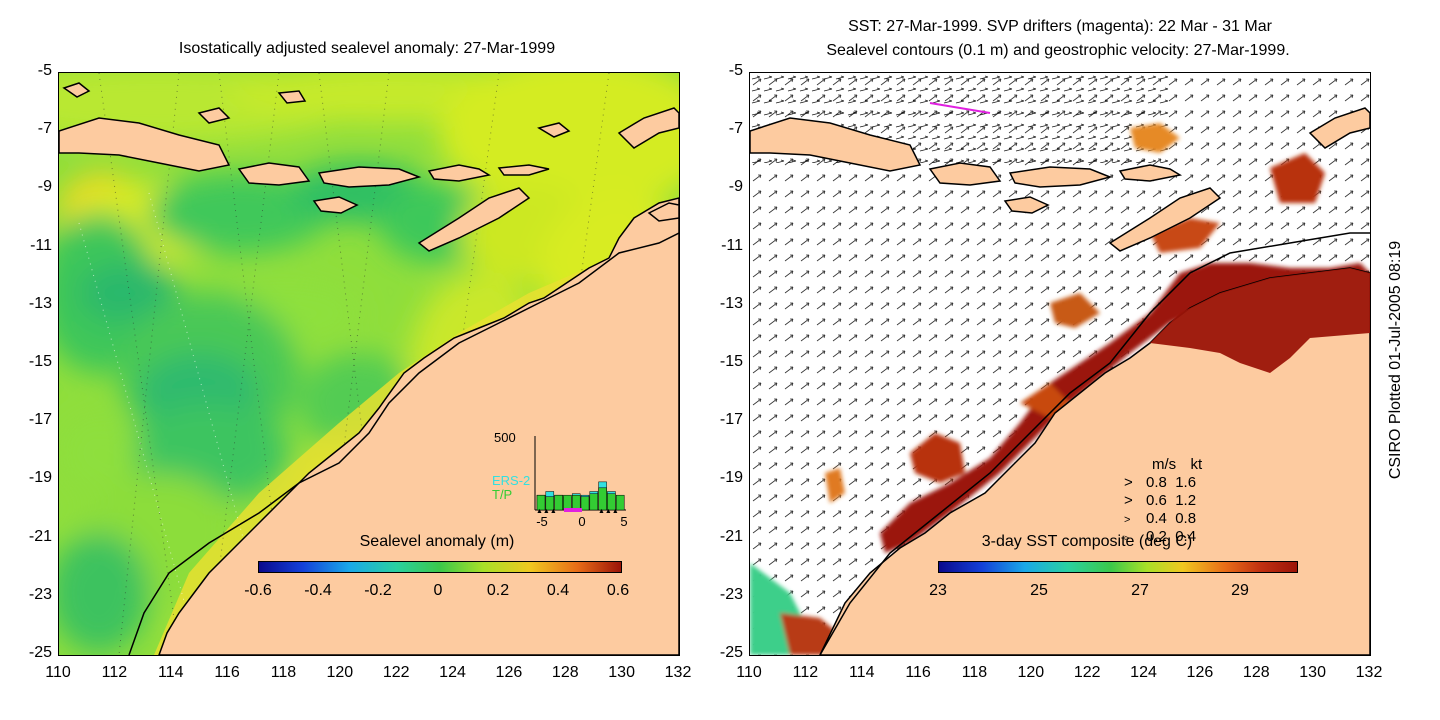  I want to click on right-colorbar, so click(1118, 567).